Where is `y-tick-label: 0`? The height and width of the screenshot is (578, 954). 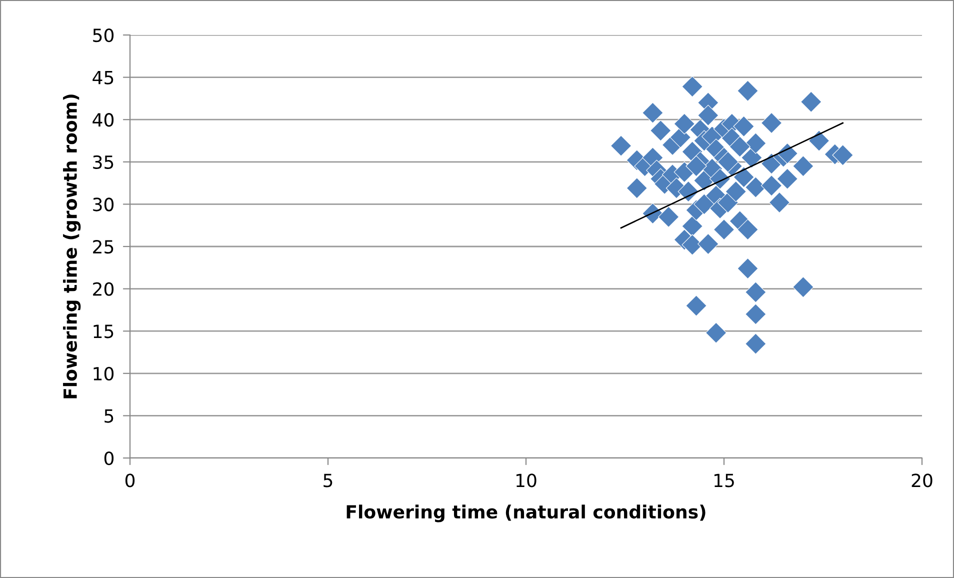 y-tick-label: 0 is located at coordinates (109, 458).